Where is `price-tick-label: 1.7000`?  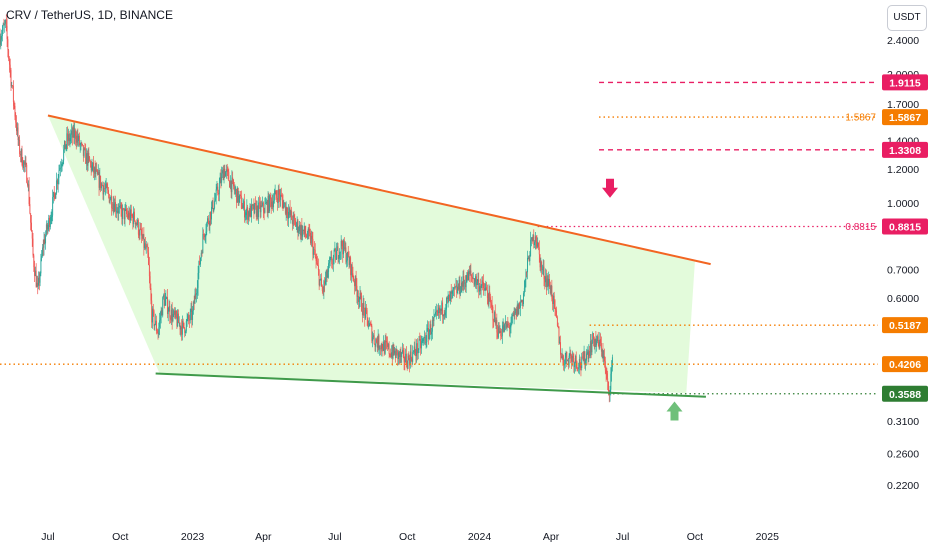 price-tick-label: 1.7000 is located at coordinates (903, 105).